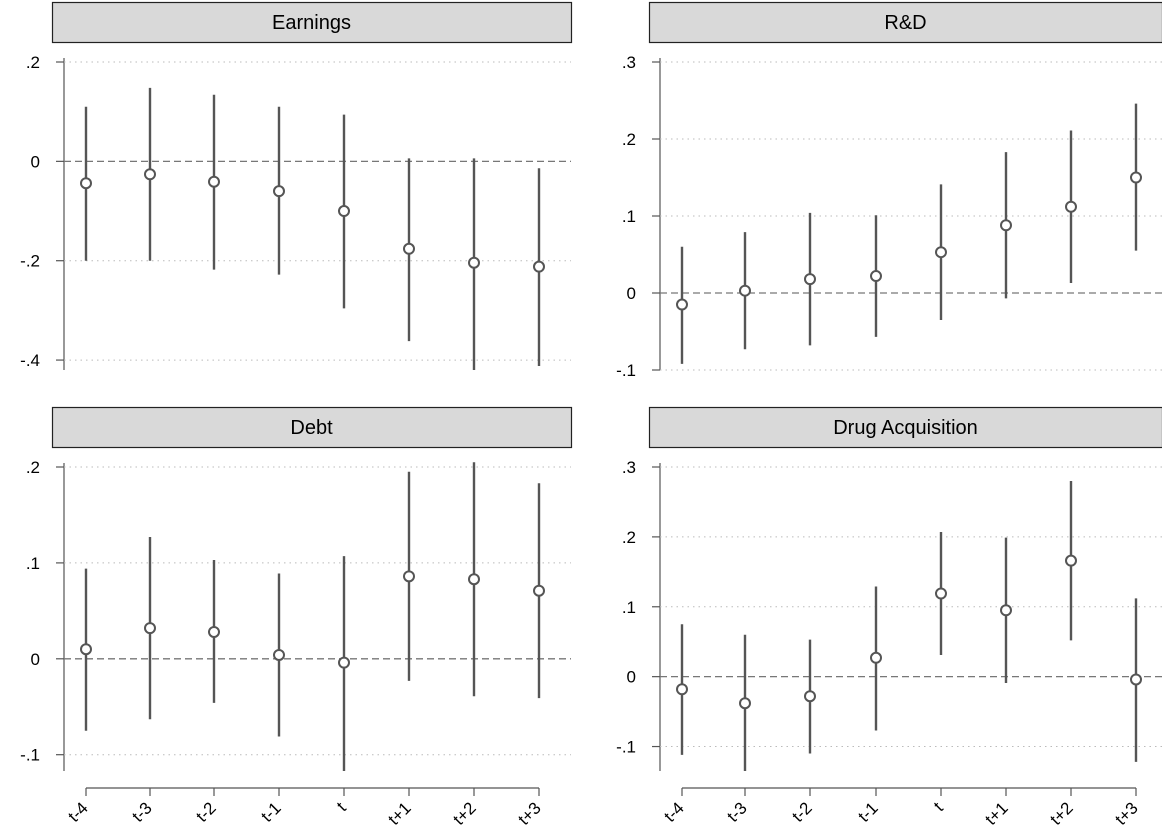 This screenshot has height=833, width=1162. I want to click on panel-title: Drug Acquisition, so click(905, 428).